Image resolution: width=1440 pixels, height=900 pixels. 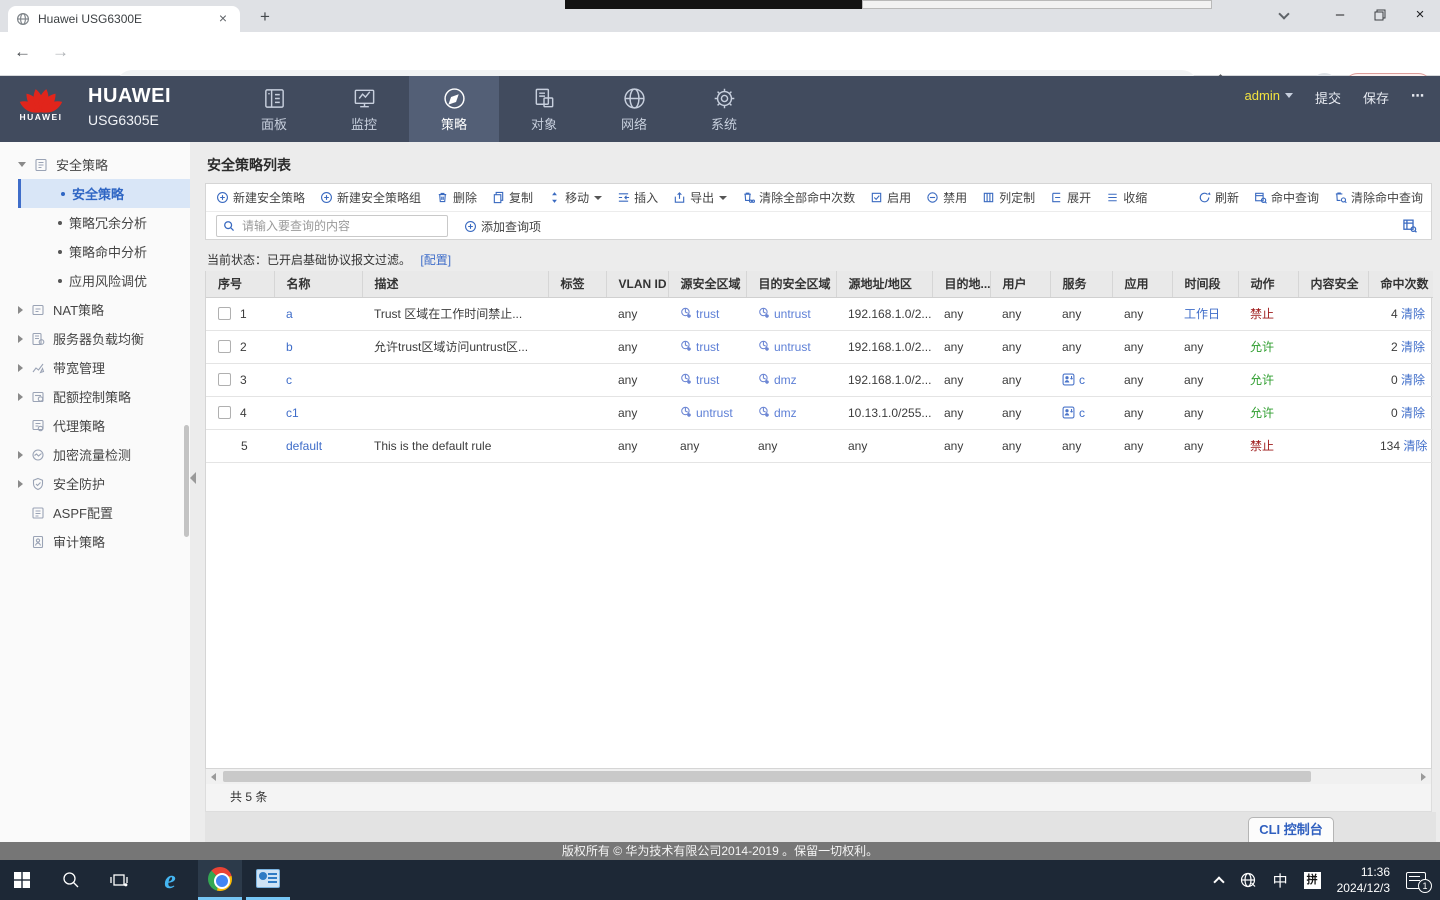 What do you see at coordinates (767, 776) in the screenshot?
I see `scrollbar-thumb` at bounding box center [767, 776].